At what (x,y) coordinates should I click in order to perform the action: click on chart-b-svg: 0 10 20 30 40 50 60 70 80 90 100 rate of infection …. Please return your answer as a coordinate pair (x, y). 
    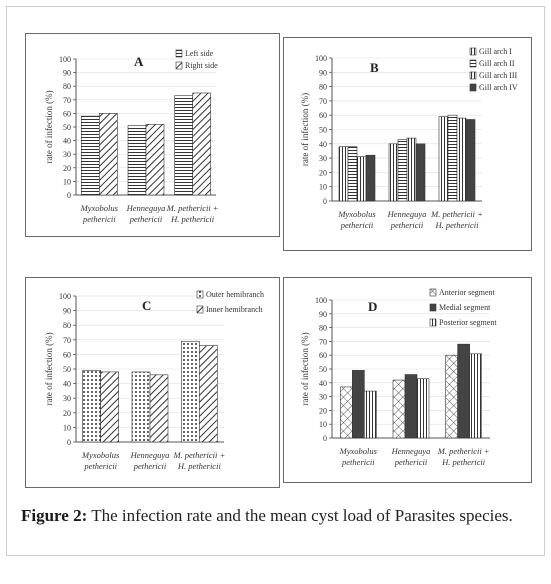
    Looking at the image, I should click on (409, 138).